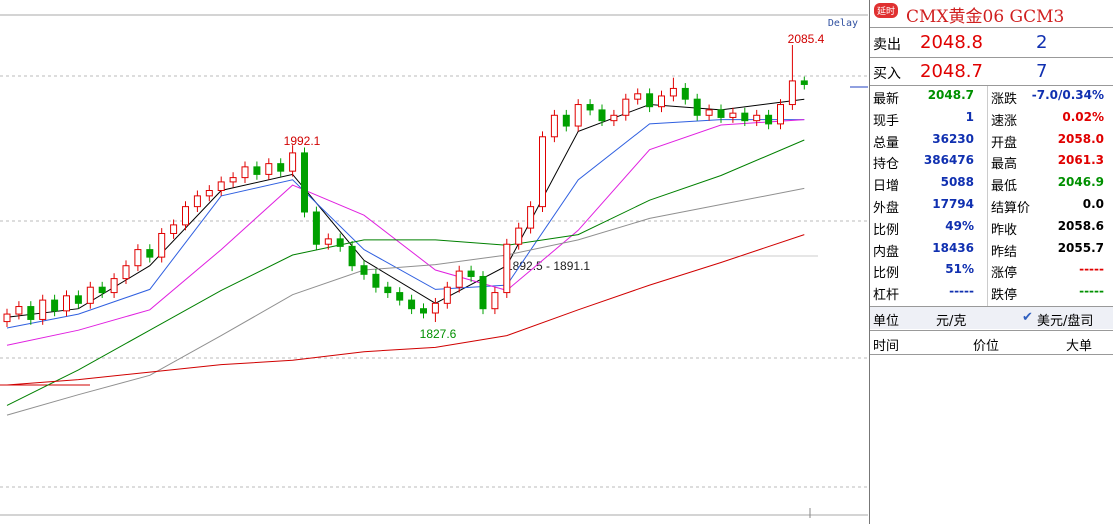 The image size is (1113, 524). What do you see at coordinates (969, 116) in the screenshot?
I see `value: 1` at bounding box center [969, 116].